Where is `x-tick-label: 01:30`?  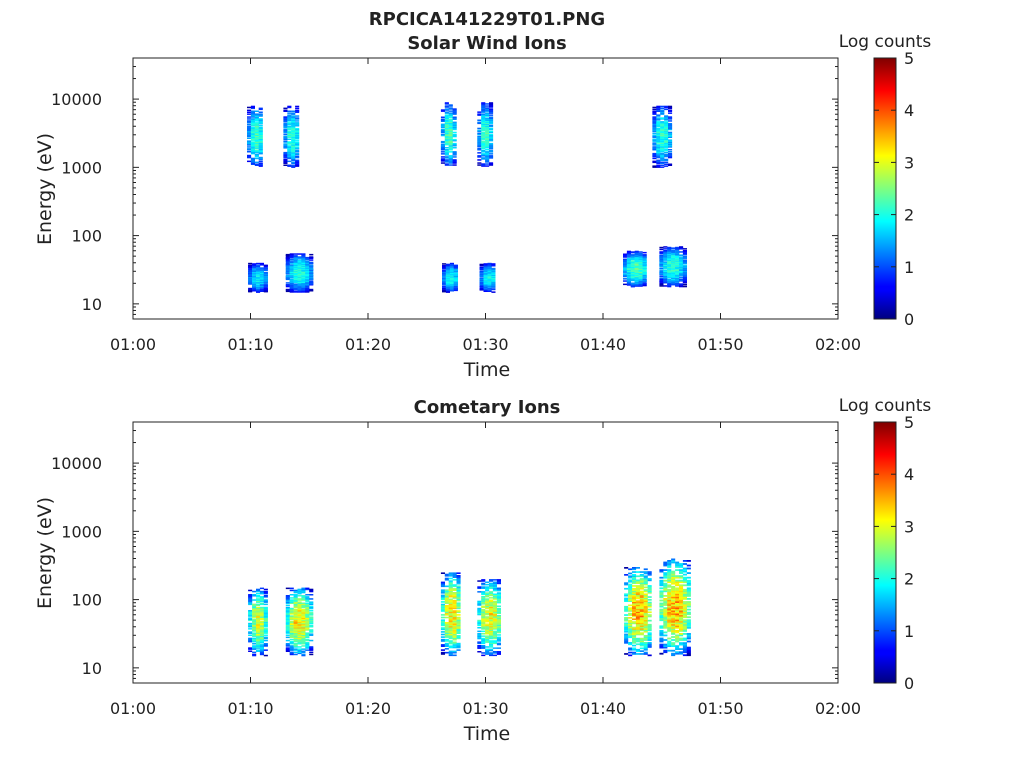 x-tick-label: 01:30 is located at coordinates (485, 708).